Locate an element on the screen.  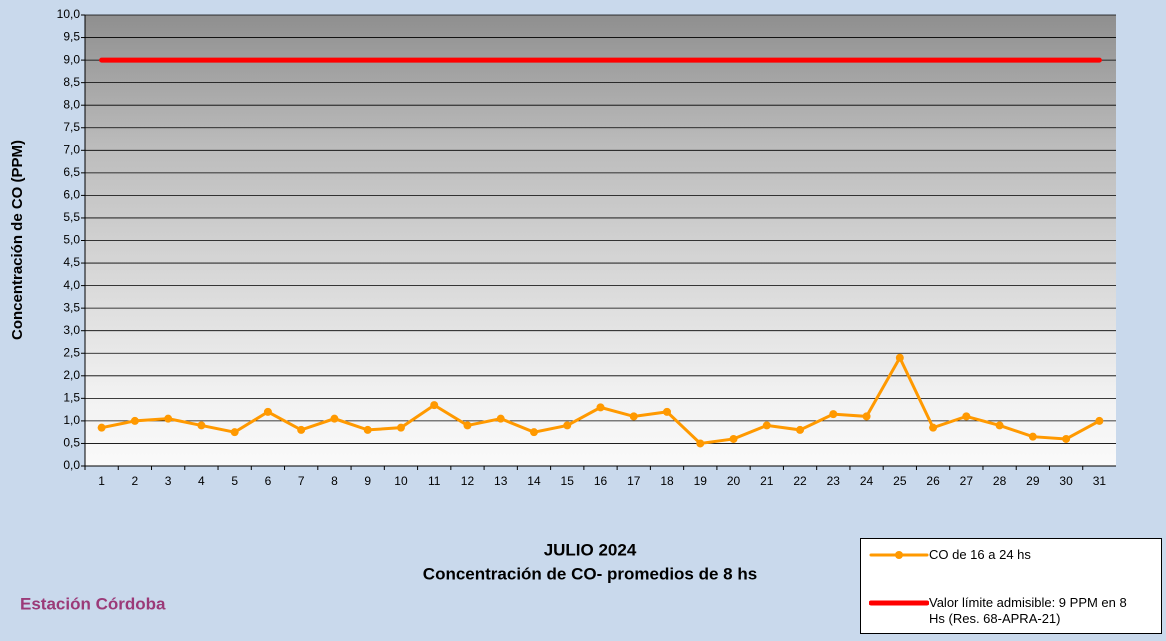
x-tick-label: 5 is located at coordinates (234, 481).